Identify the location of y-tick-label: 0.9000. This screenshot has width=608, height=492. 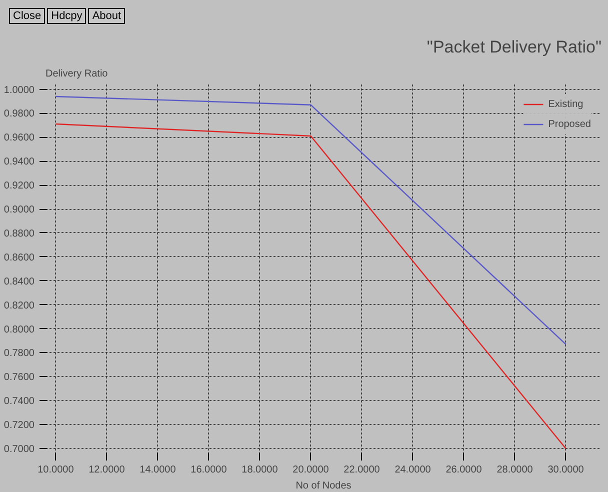
(19, 210).